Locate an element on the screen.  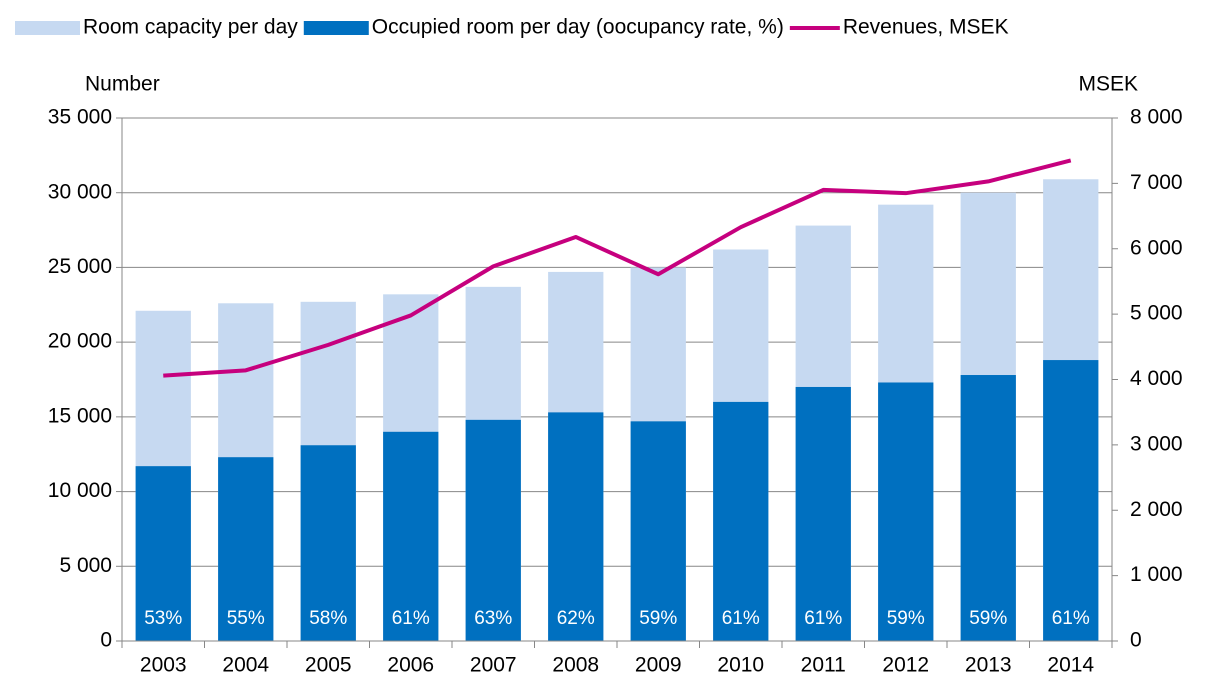
y-tick-label: 5 000 is located at coordinates (85, 565).